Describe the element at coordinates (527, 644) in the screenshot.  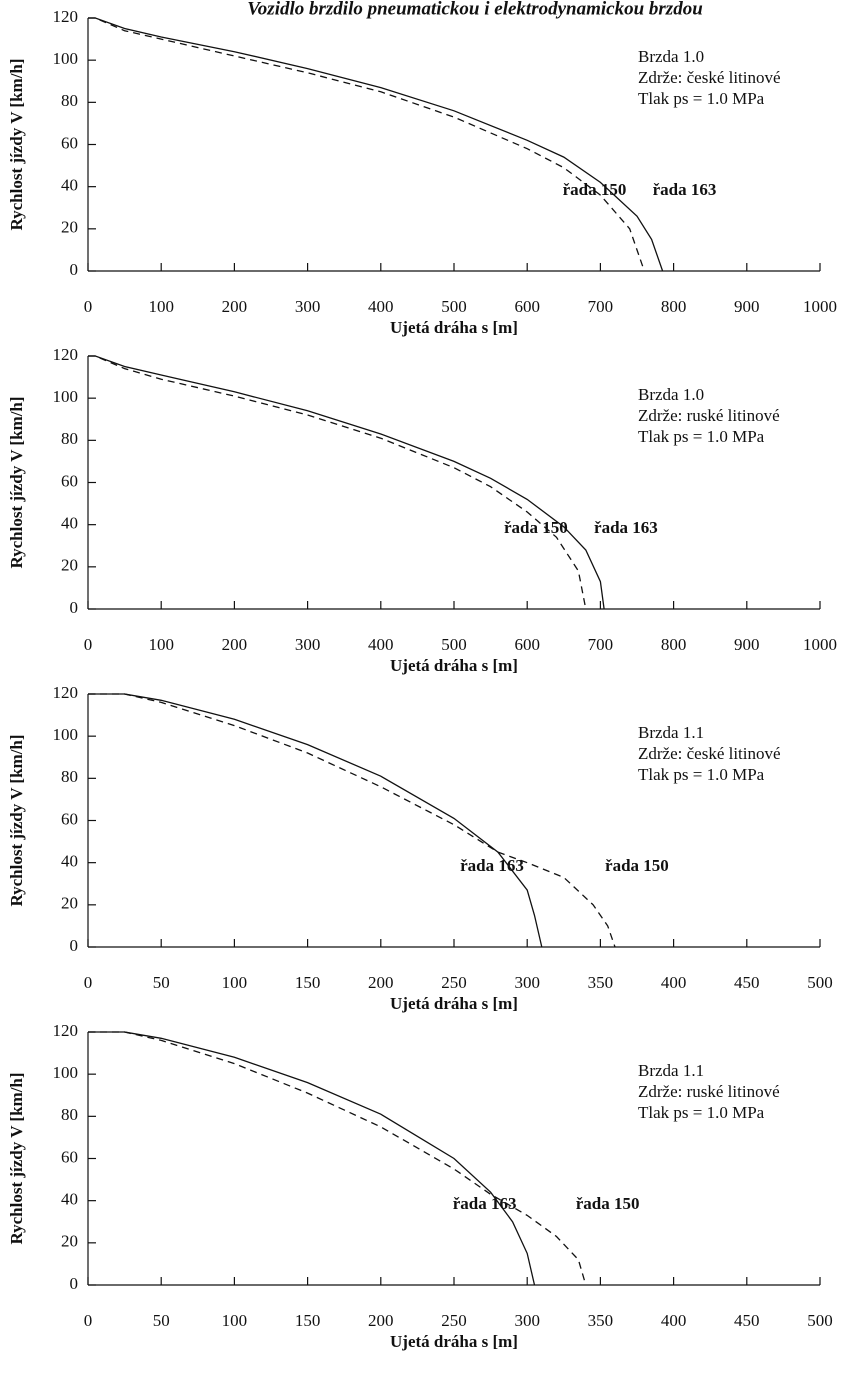
I see `x-tick-label: 600` at that location.